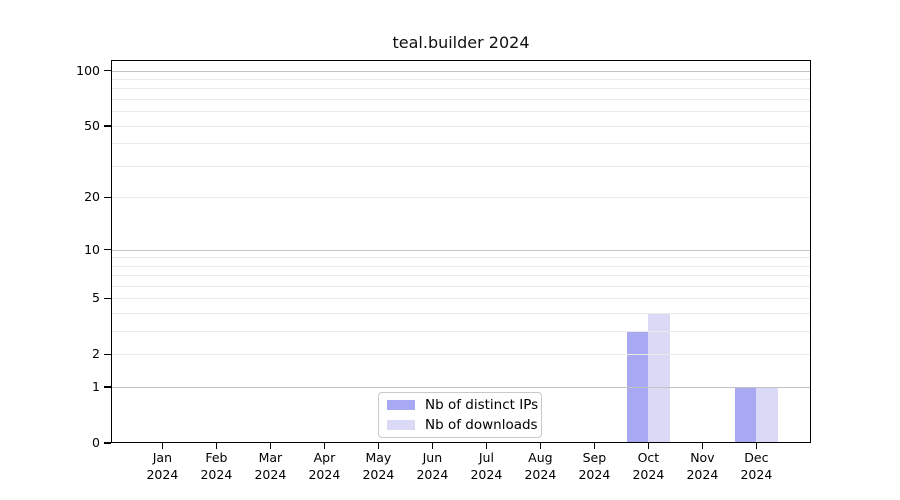 This screenshot has height=500, width=900. What do you see at coordinates (378, 466) in the screenshot?
I see `x-axis-label-may: May 2024` at bounding box center [378, 466].